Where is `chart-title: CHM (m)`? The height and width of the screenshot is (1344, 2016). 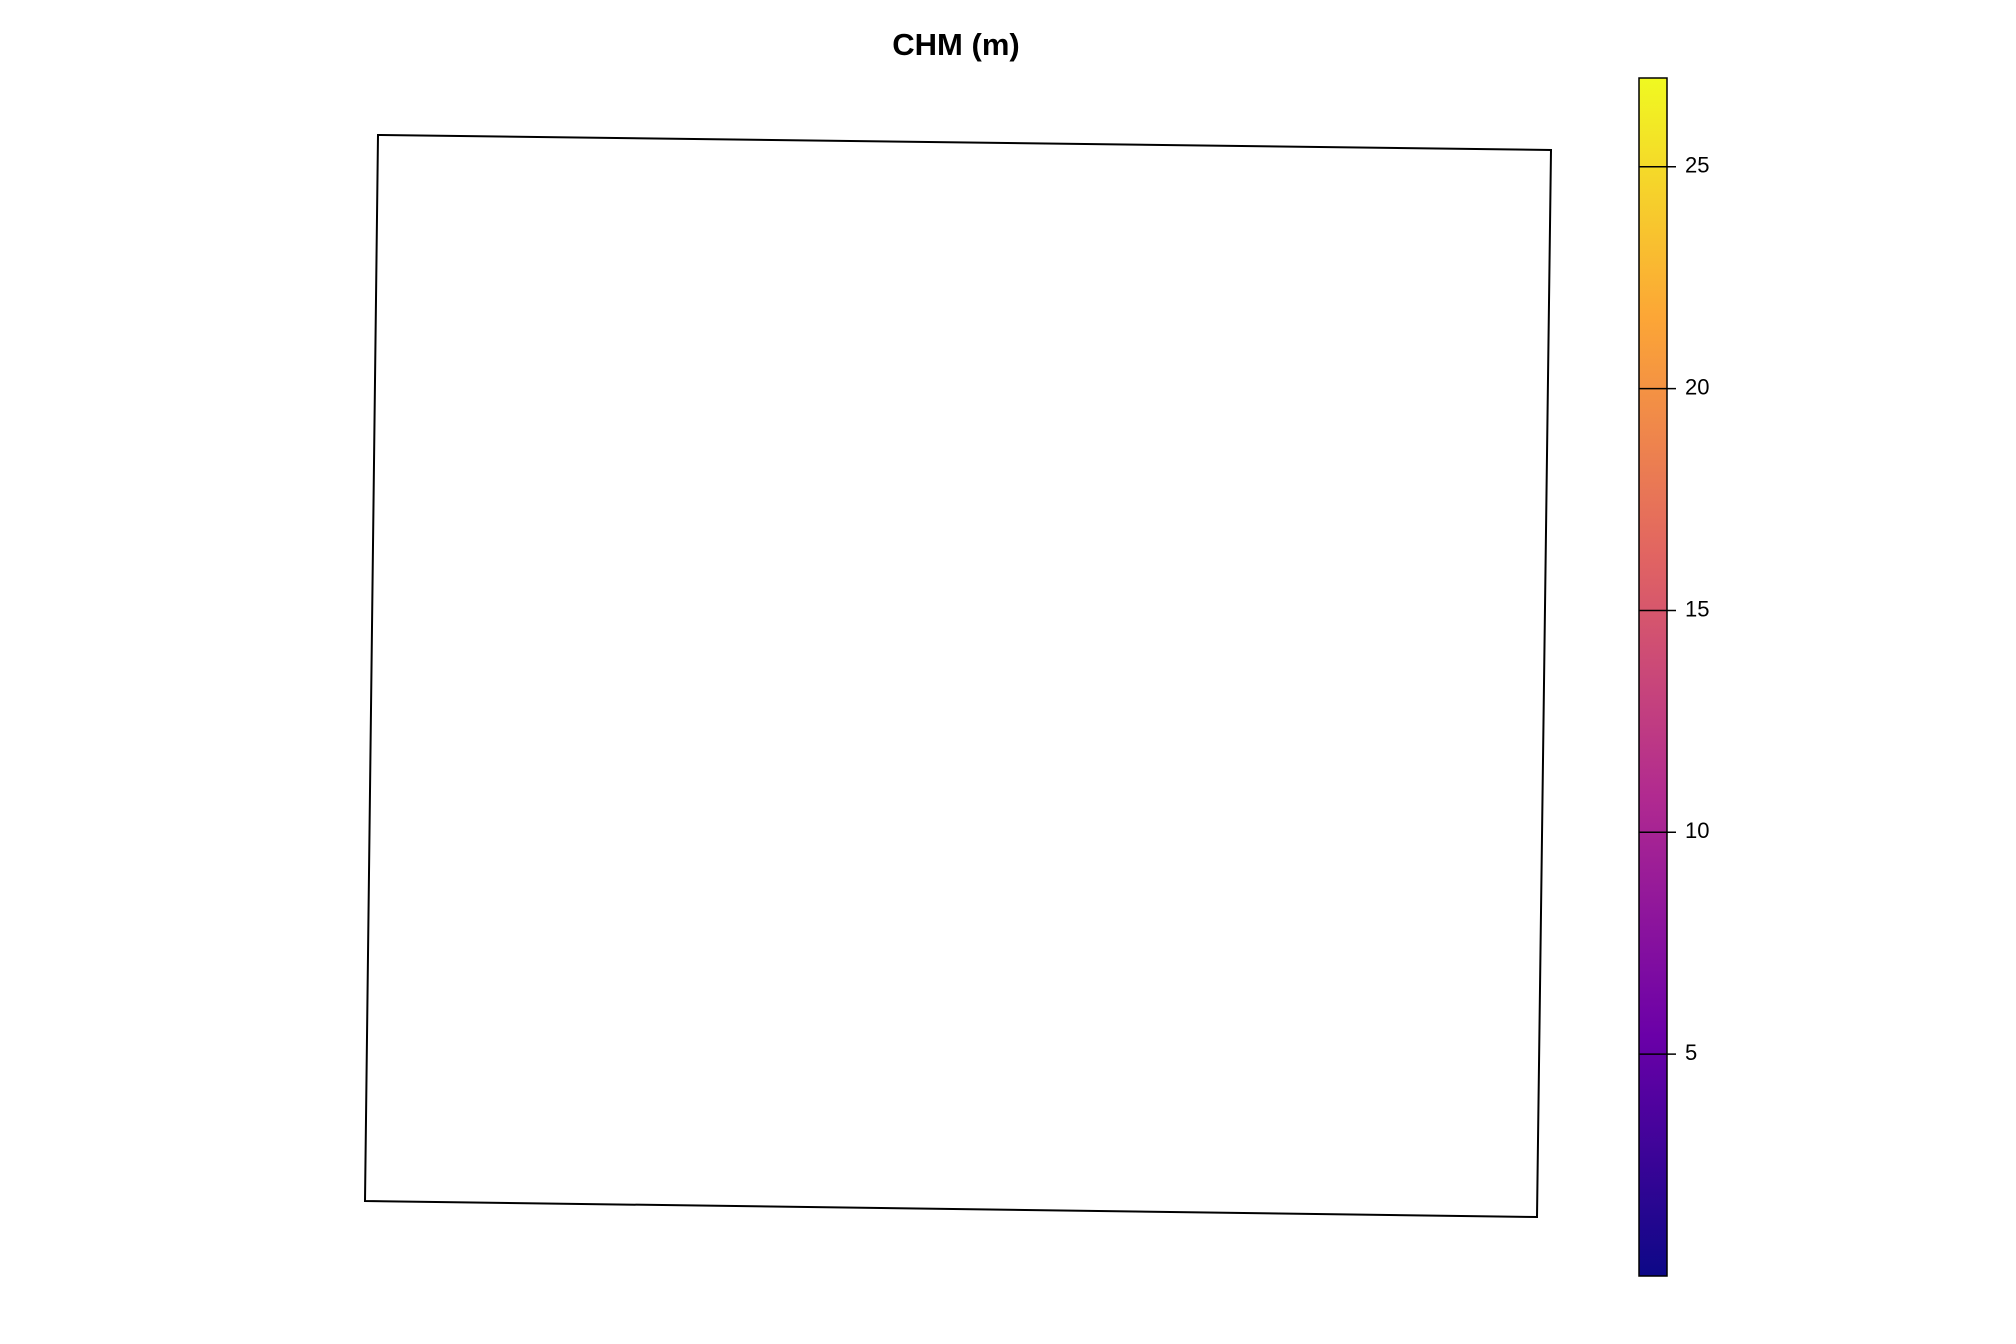
chart-title: CHM (m) is located at coordinates (955, 44).